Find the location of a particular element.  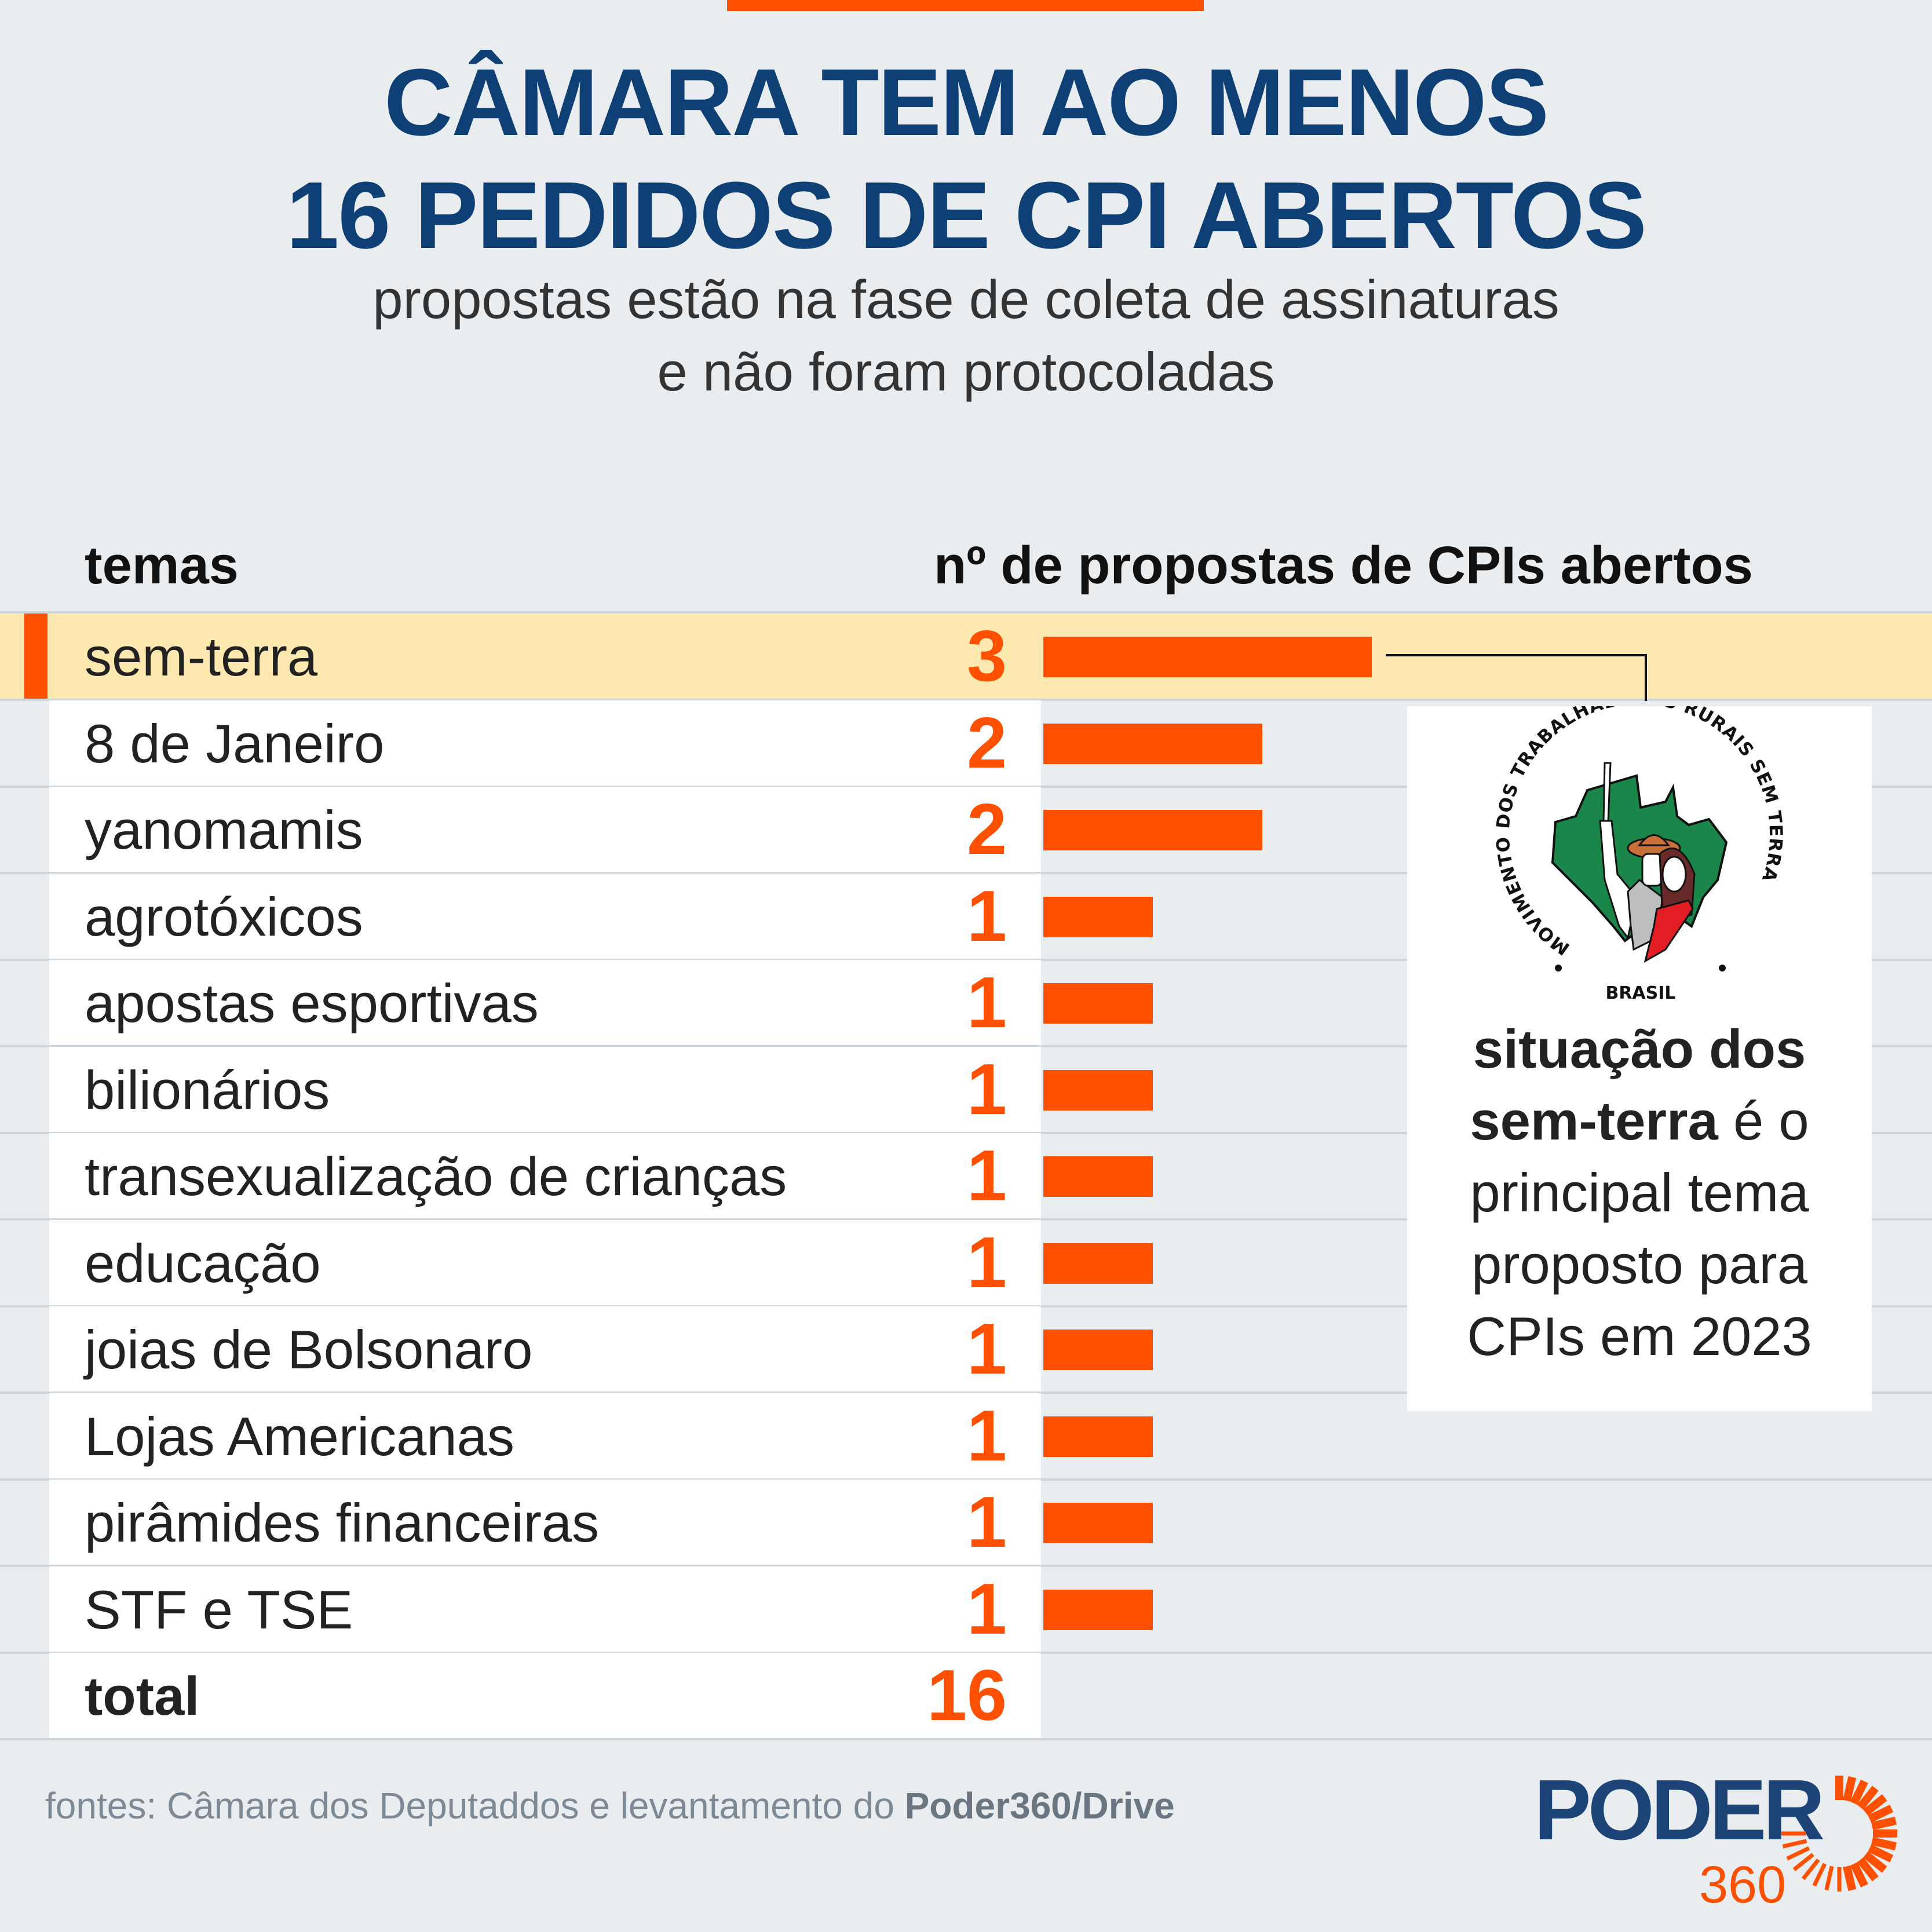

subtitle-line-2: e não foram protocoladas is located at coordinates (966, 372).